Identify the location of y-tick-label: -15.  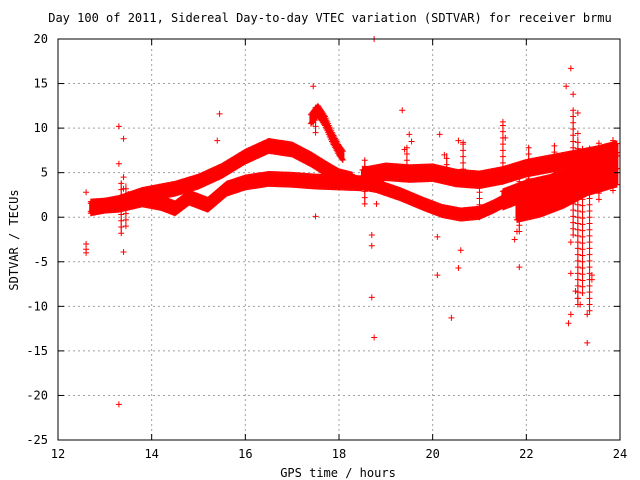
(37, 351).